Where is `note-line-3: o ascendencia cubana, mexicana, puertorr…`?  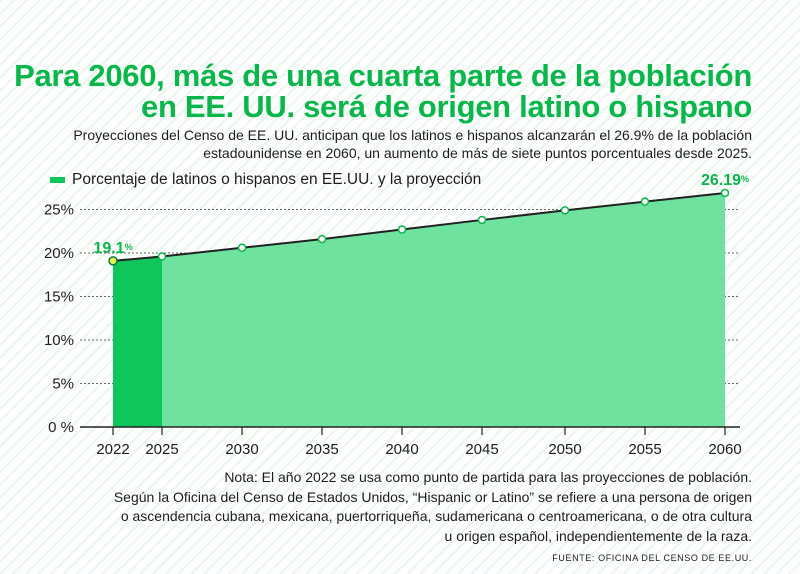 note-line-3: o ascendencia cubana, mexicana, puertorr… is located at coordinates (436, 516).